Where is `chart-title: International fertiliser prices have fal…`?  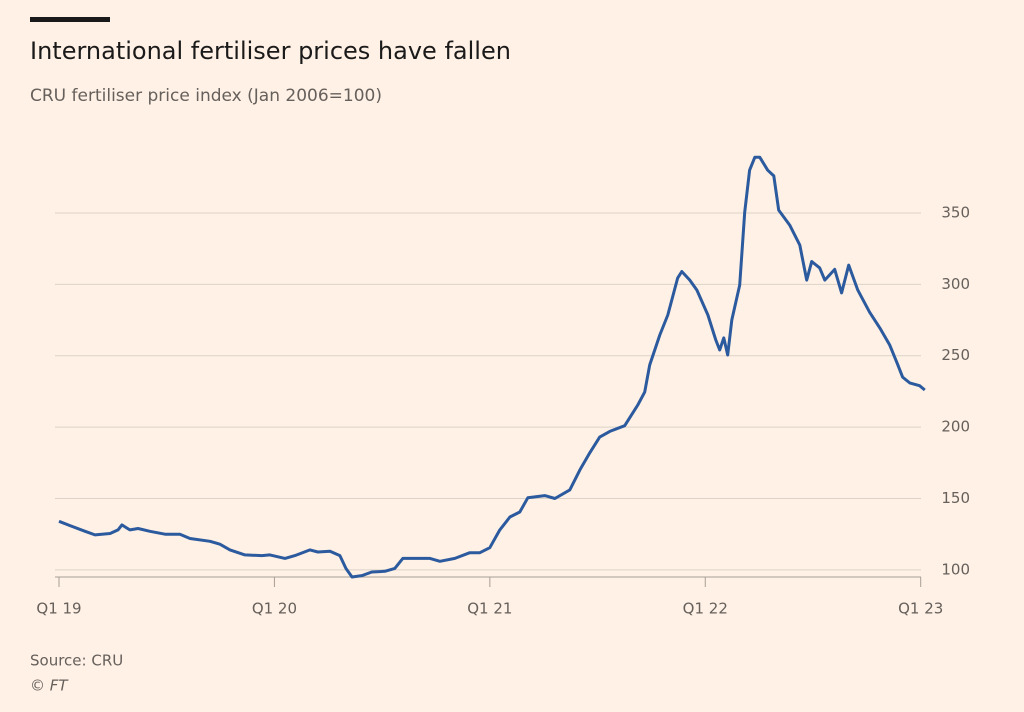
chart-title: International fertiliser prices have fal… is located at coordinates (270, 51).